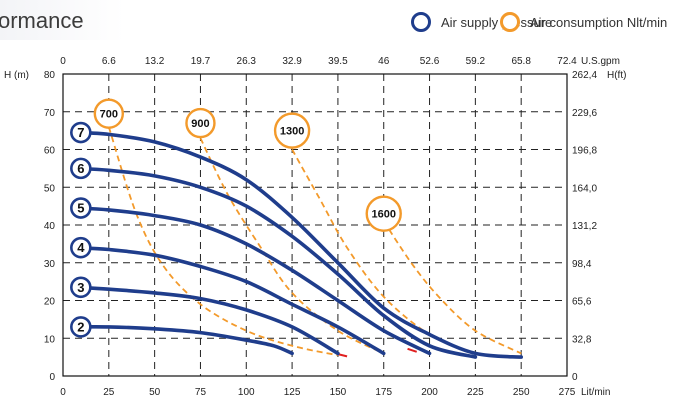  Describe the element at coordinates (584, 188) in the screenshot. I see `y-right-tick-label: 164,0` at that location.